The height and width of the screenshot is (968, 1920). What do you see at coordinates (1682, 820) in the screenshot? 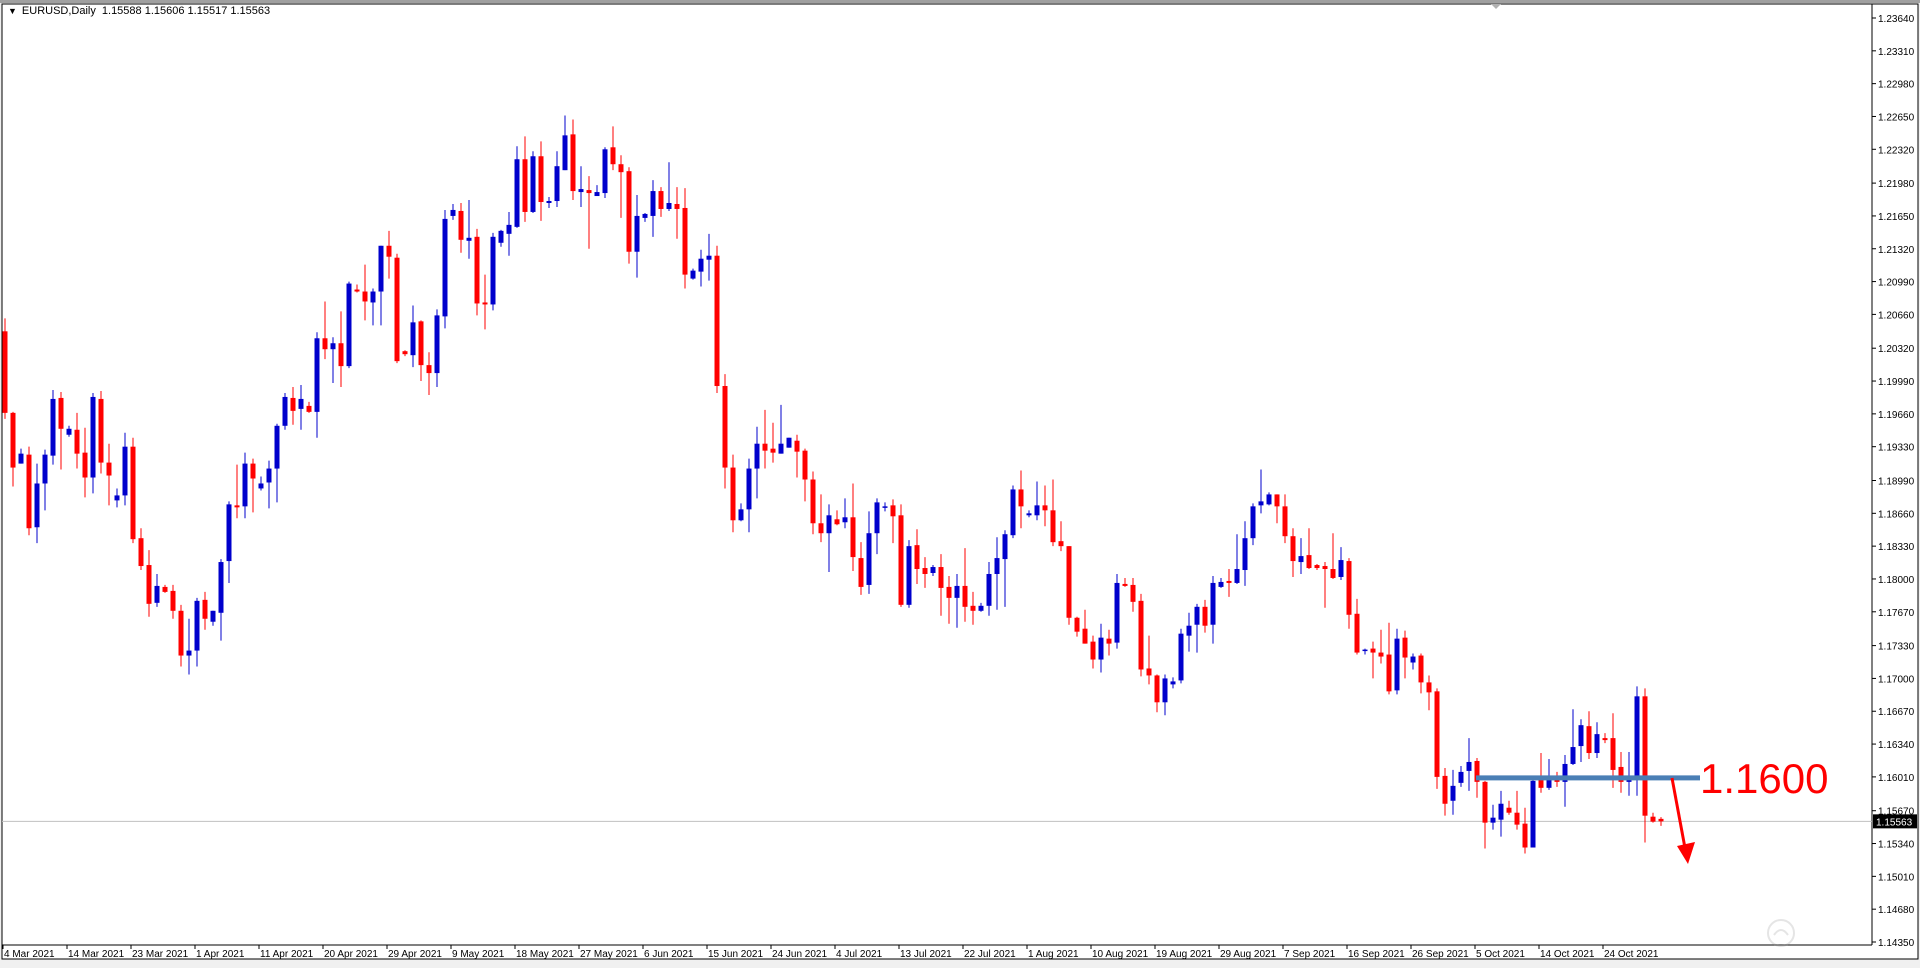
I see `down-arrow-icon` at bounding box center [1682, 820].